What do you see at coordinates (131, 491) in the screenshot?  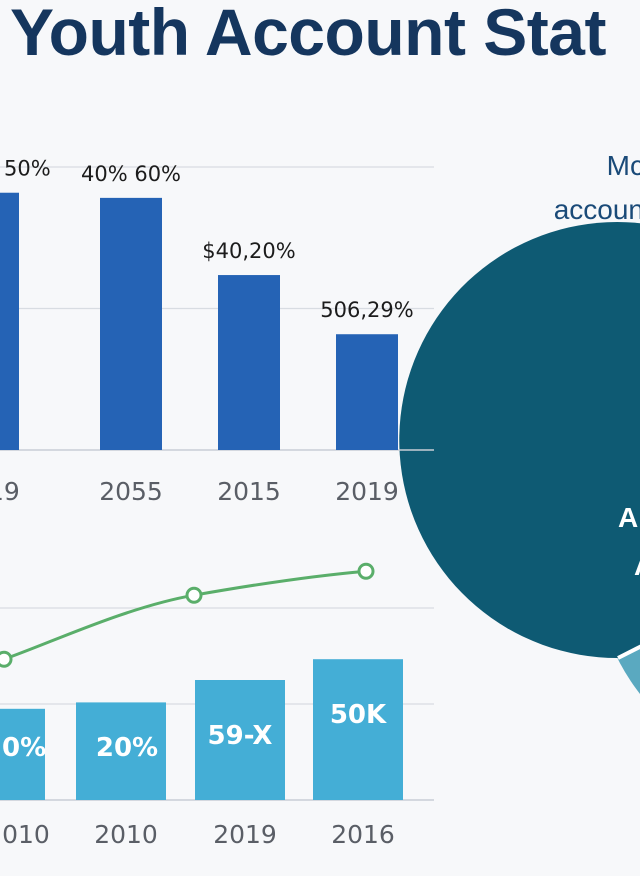 I see `top-chart-category-label-1: 2055` at bounding box center [131, 491].